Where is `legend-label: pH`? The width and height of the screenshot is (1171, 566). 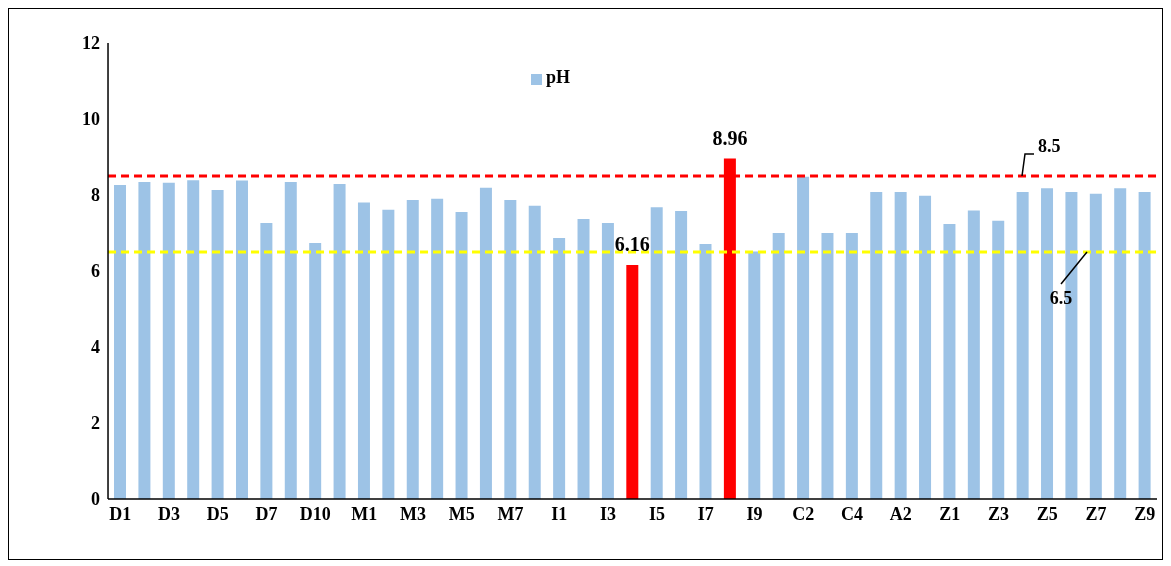
legend-label: pH is located at coordinates (558, 77).